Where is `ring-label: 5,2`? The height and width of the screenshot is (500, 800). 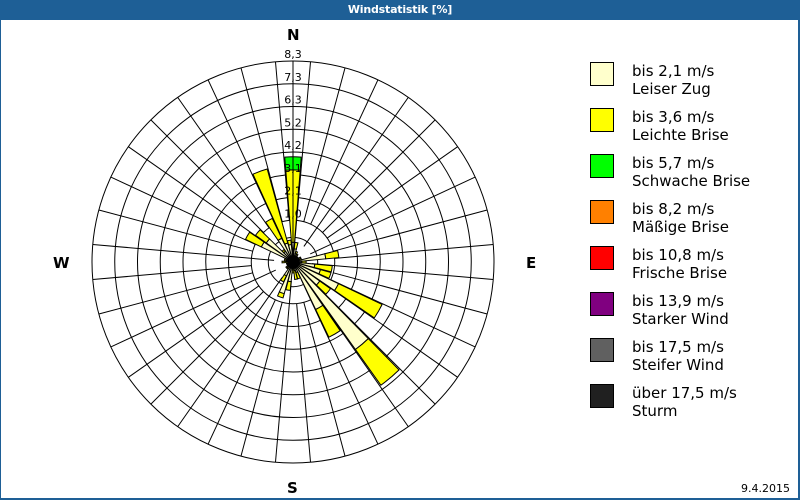
ring-label: 5,2 is located at coordinates (293, 122).